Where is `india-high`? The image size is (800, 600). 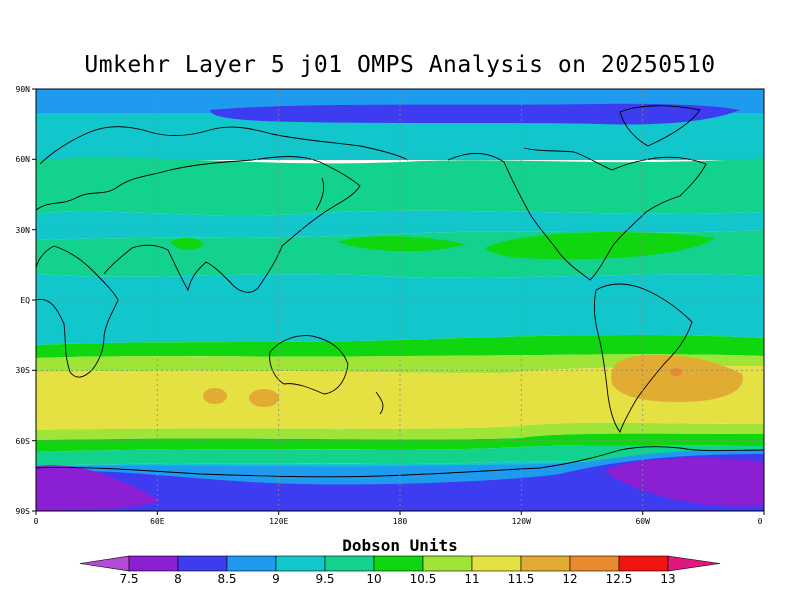
india-high is located at coordinates (187, 243).